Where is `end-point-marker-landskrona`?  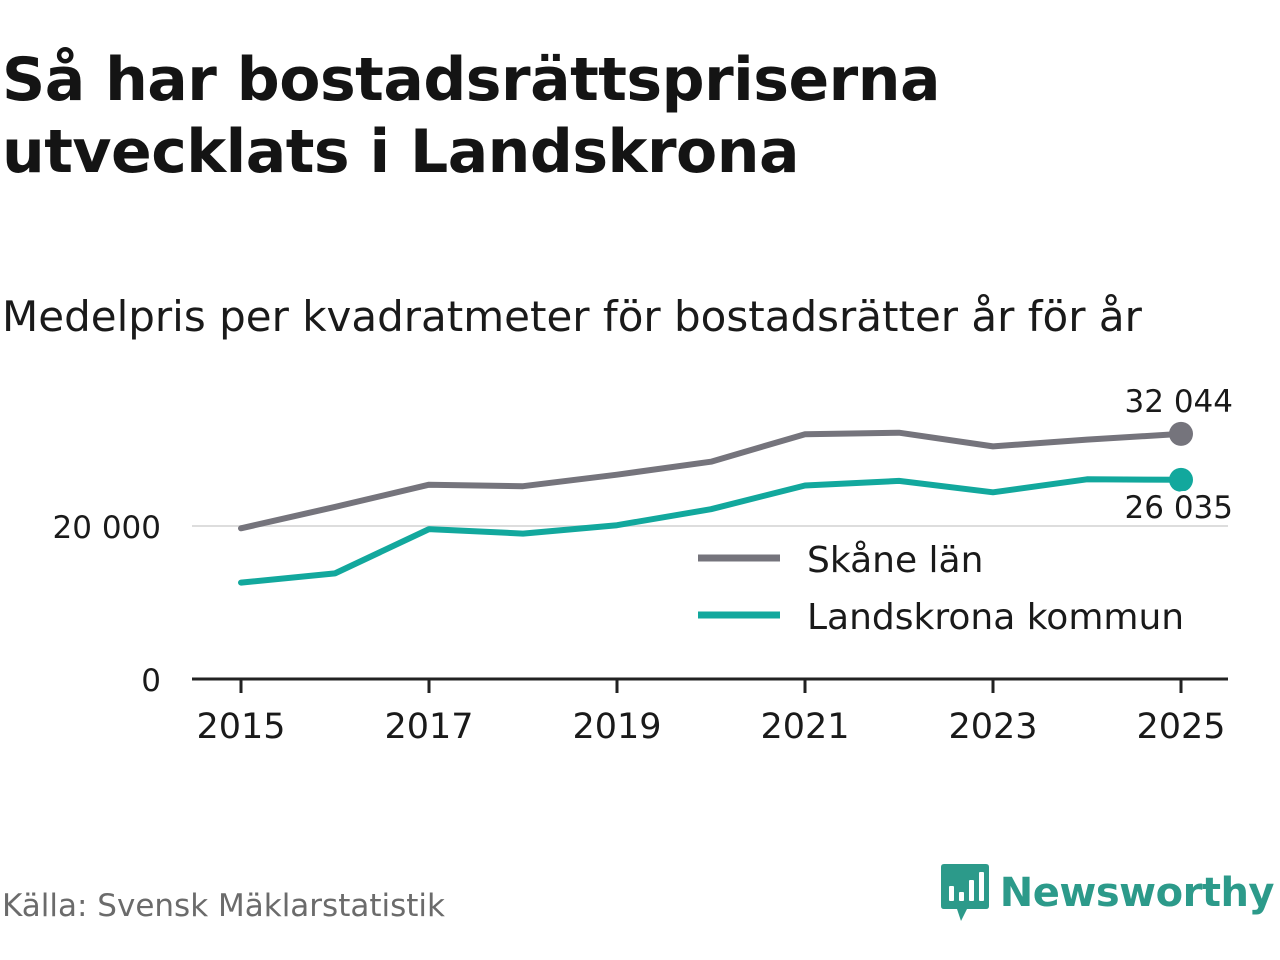 end-point-marker-landskrona is located at coordinates (1181, 479).